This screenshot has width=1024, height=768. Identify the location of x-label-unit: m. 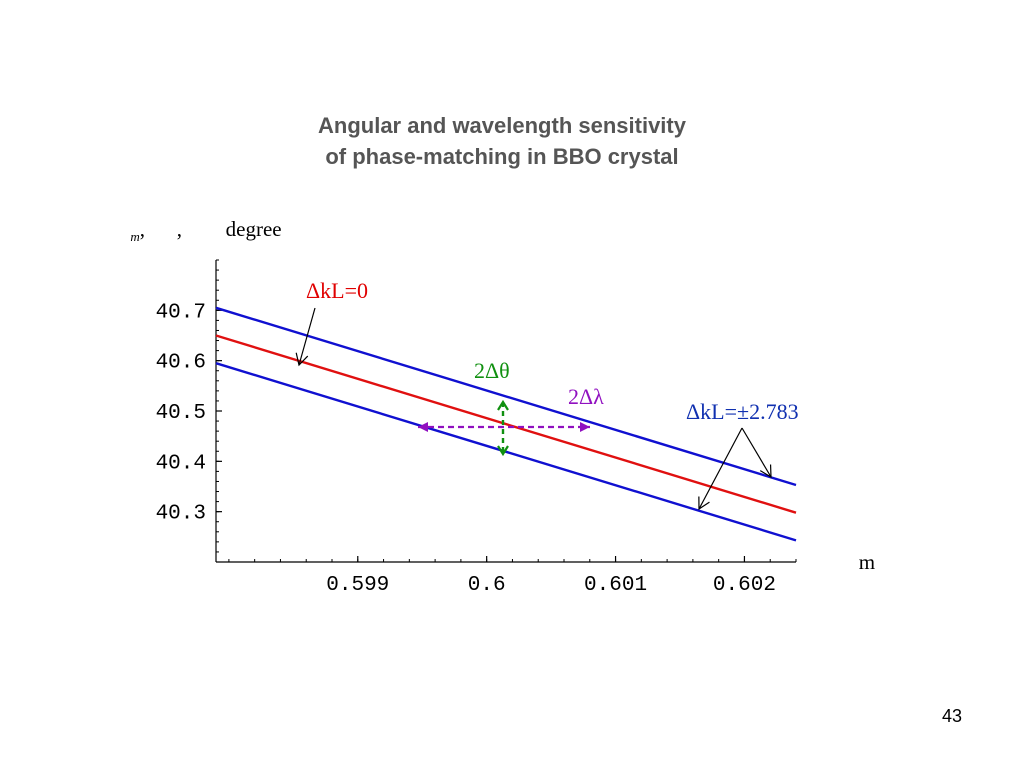
(867, 562).